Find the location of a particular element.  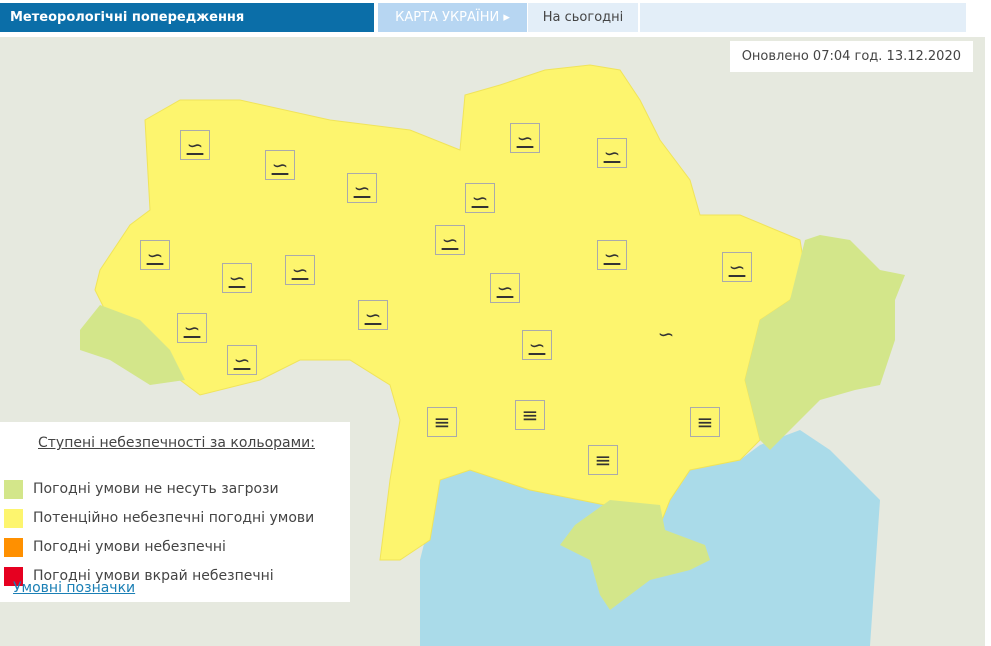

tab-today: На сьогодні is located at coordinates (583, 17).